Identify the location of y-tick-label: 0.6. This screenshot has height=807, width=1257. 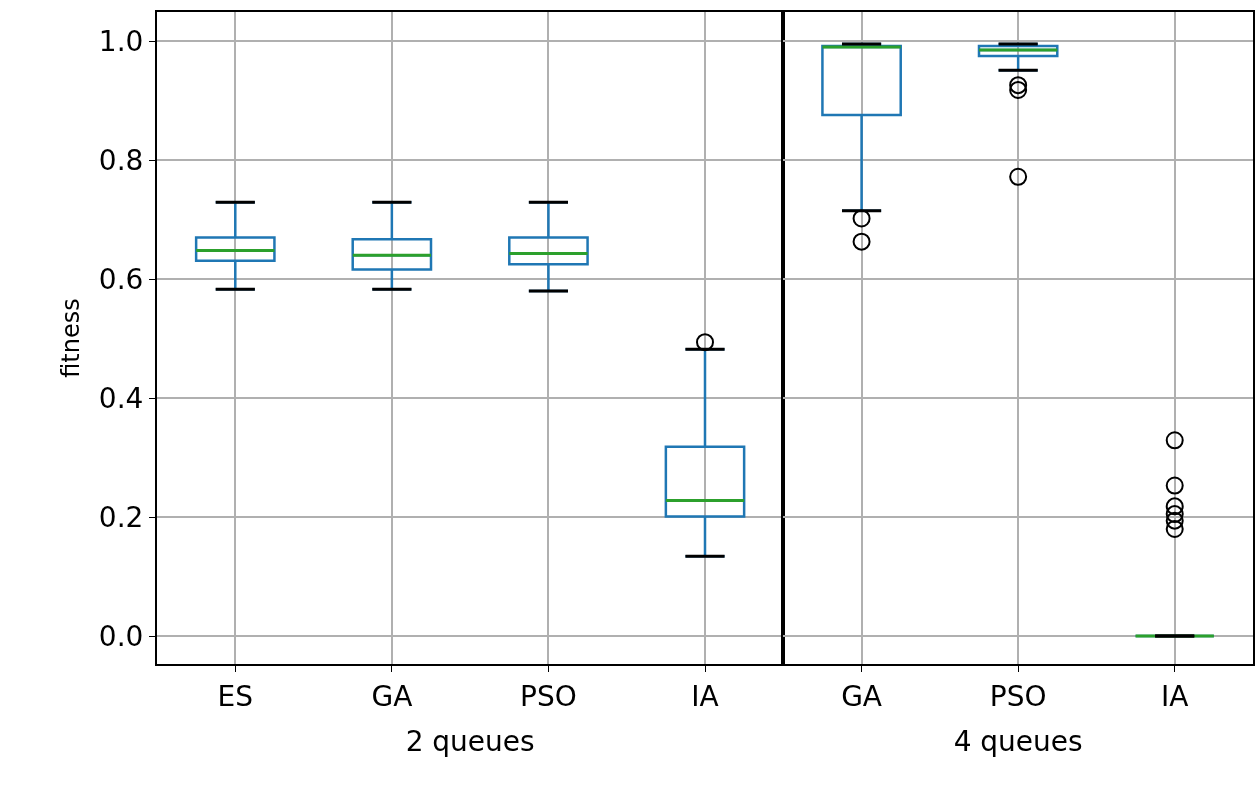
(121, 279).